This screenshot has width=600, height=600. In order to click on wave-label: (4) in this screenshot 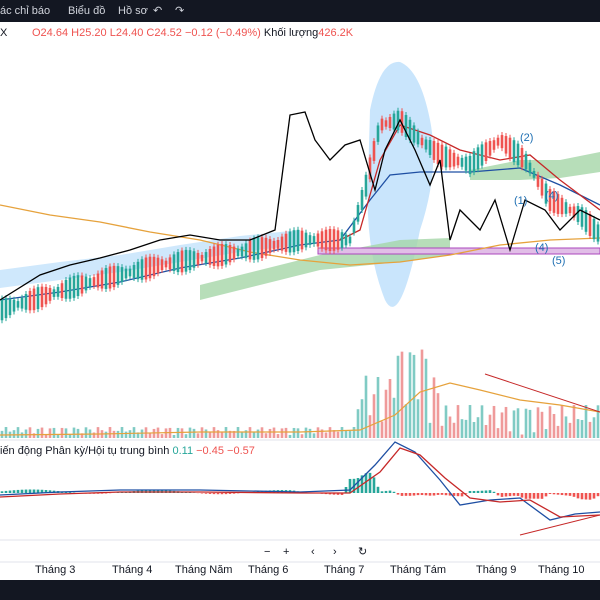, I will do `click(551, 196)`.